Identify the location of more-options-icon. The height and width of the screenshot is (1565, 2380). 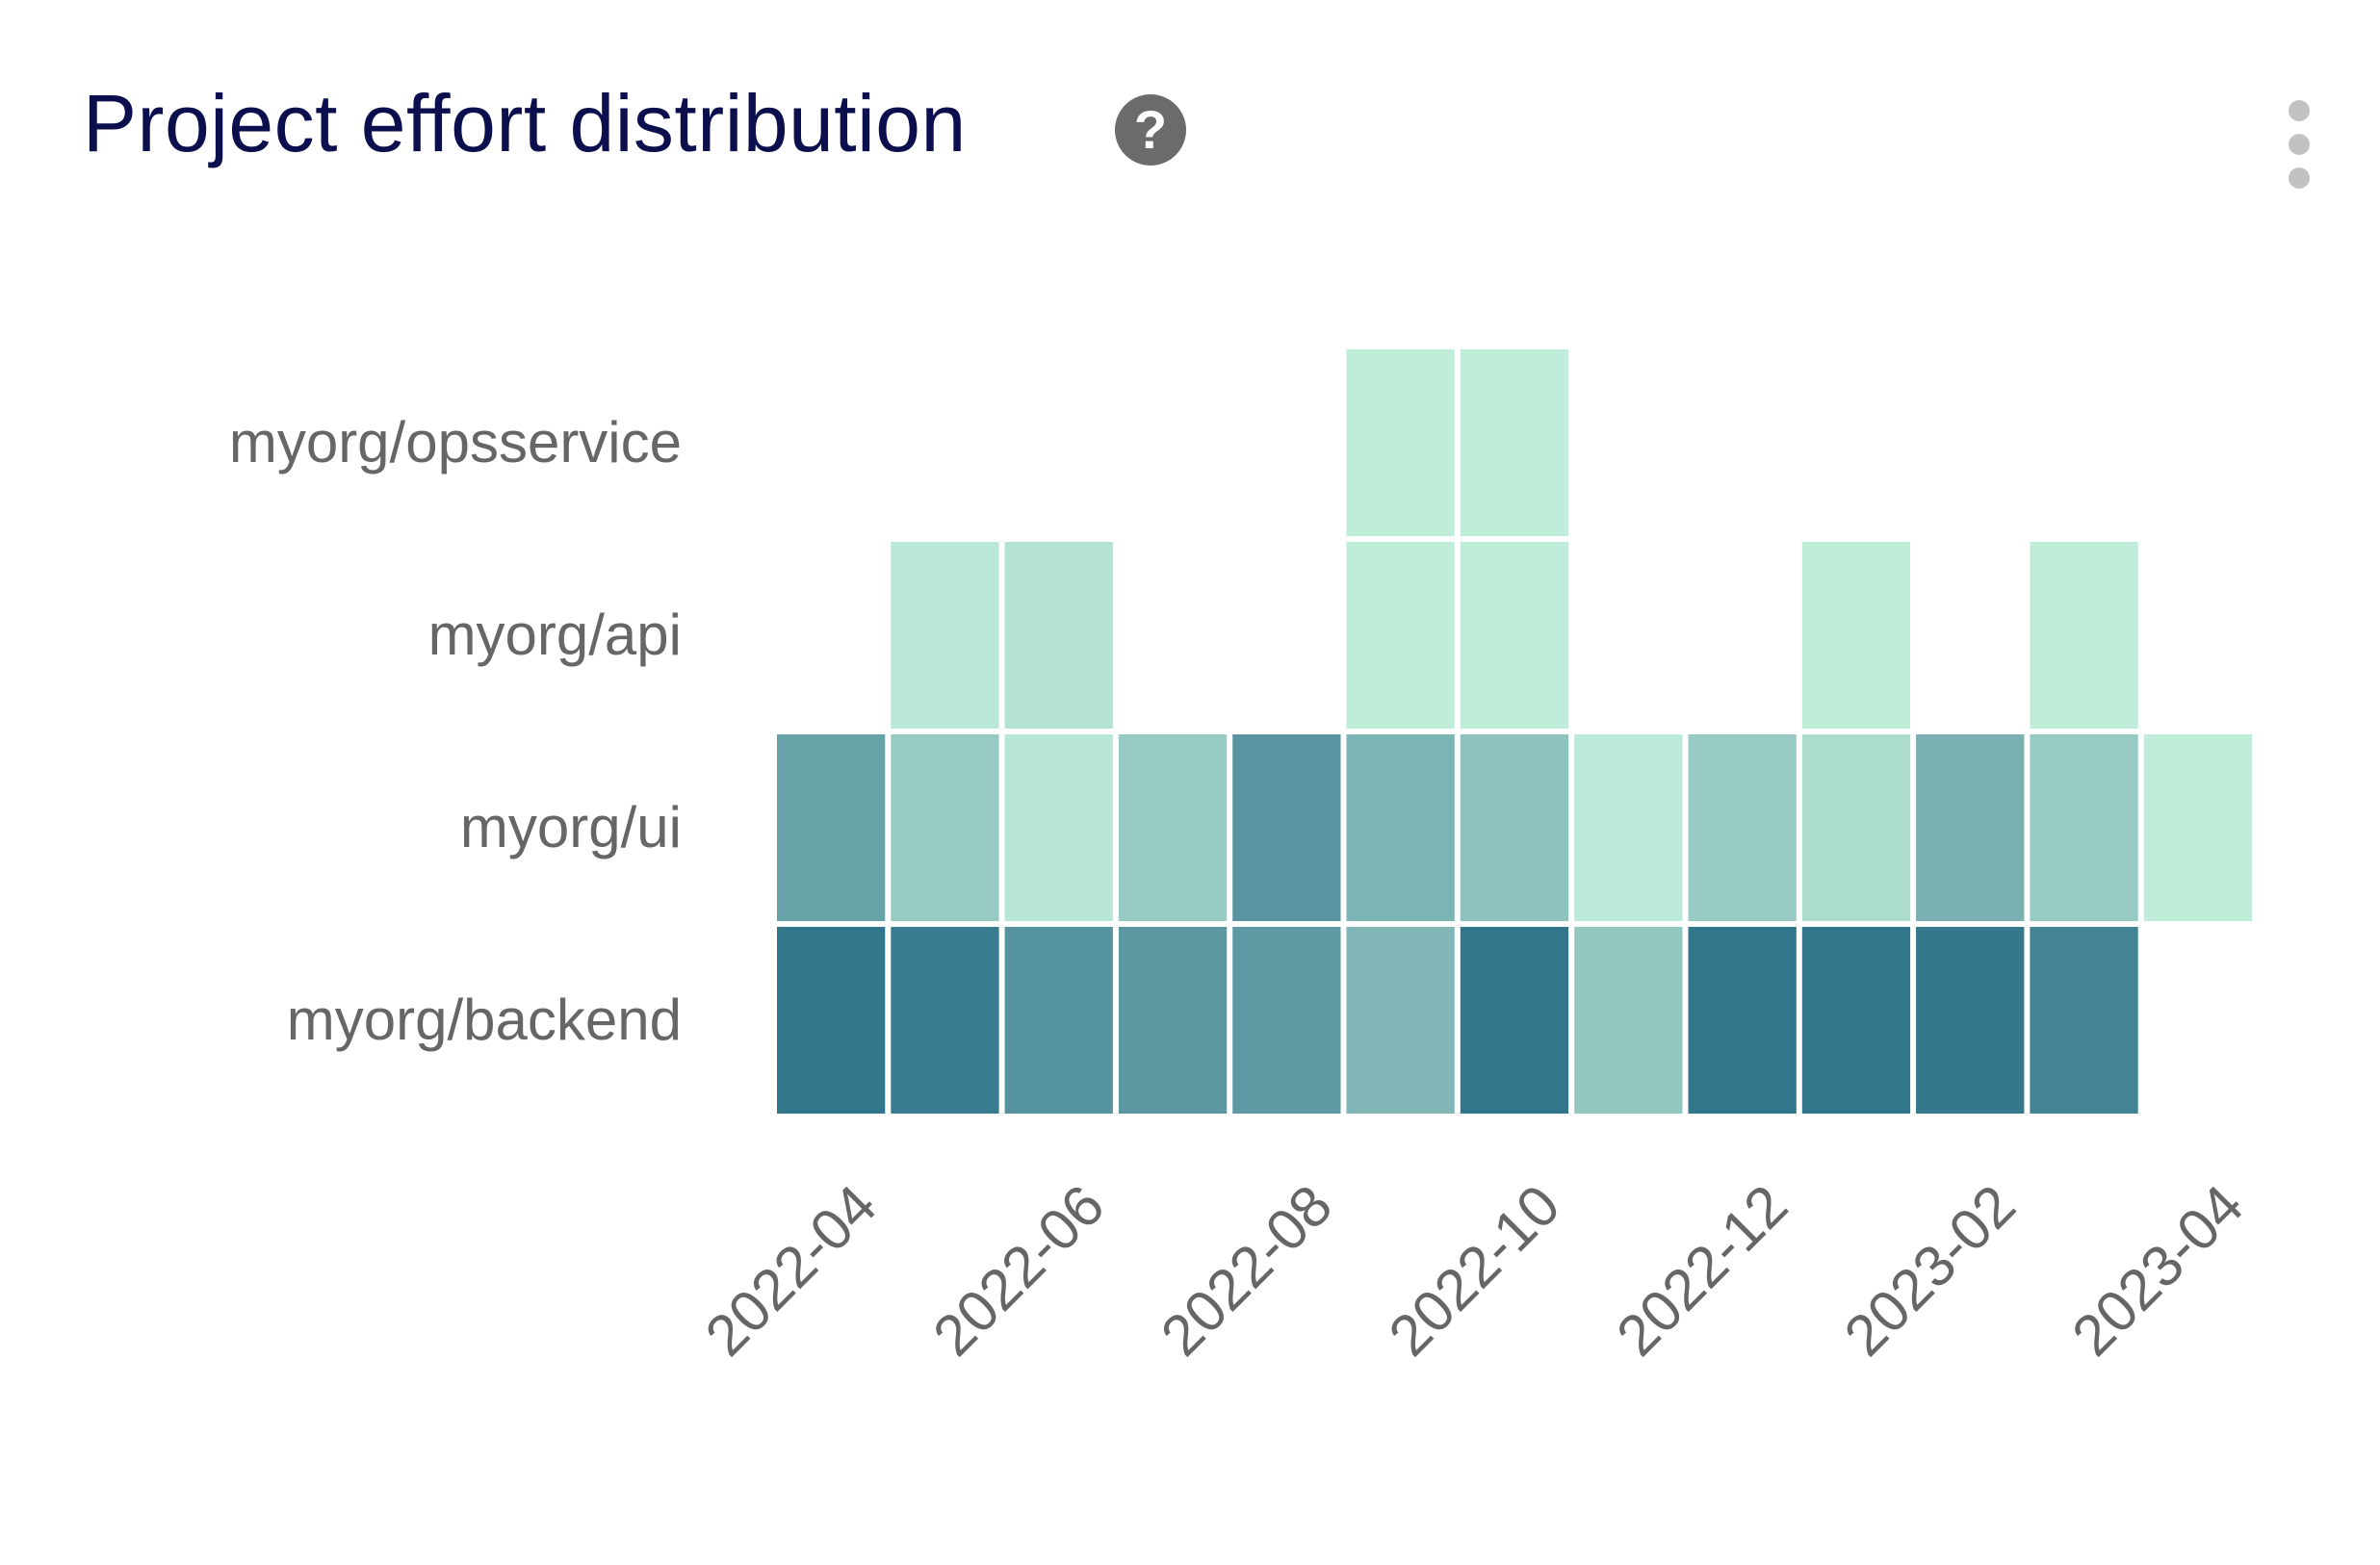
(2299, 144).